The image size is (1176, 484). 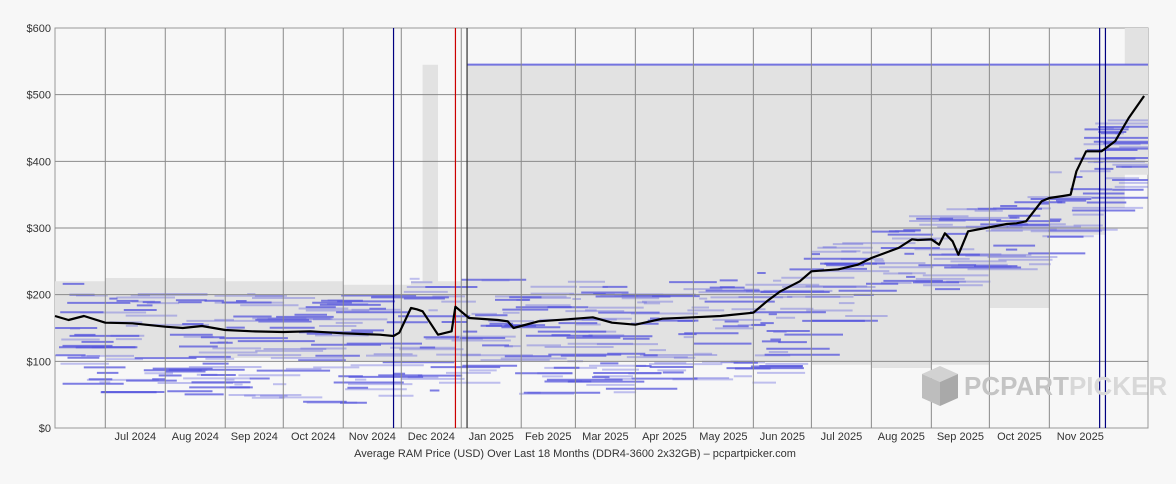 I want to click on x-tick-label: Jan 2025, so click(x=491, y=437).